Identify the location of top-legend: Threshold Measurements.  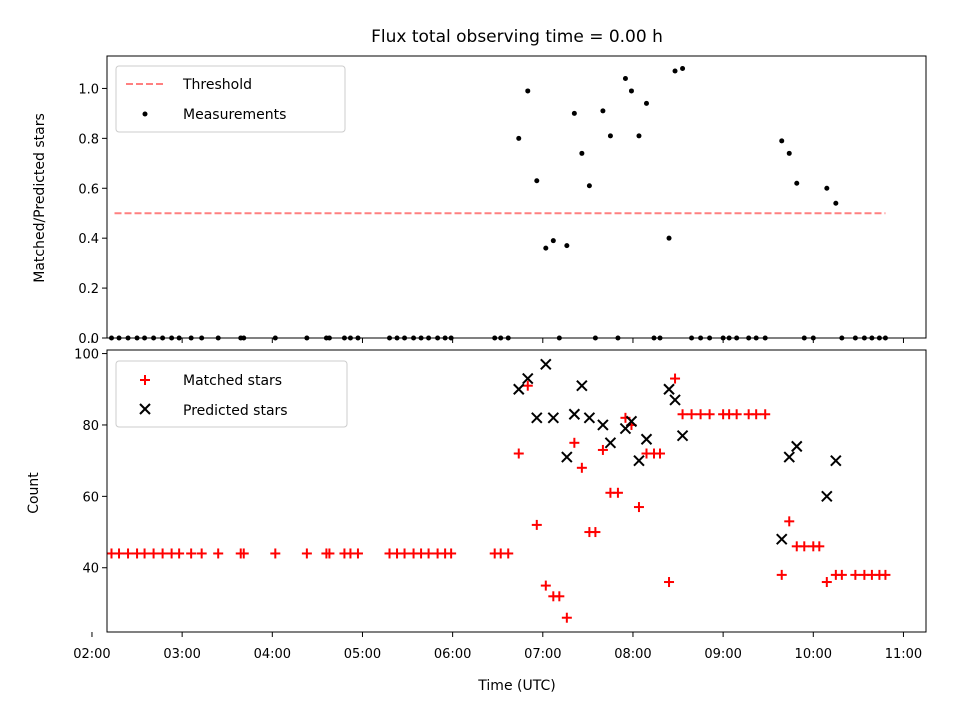
(230, 99).